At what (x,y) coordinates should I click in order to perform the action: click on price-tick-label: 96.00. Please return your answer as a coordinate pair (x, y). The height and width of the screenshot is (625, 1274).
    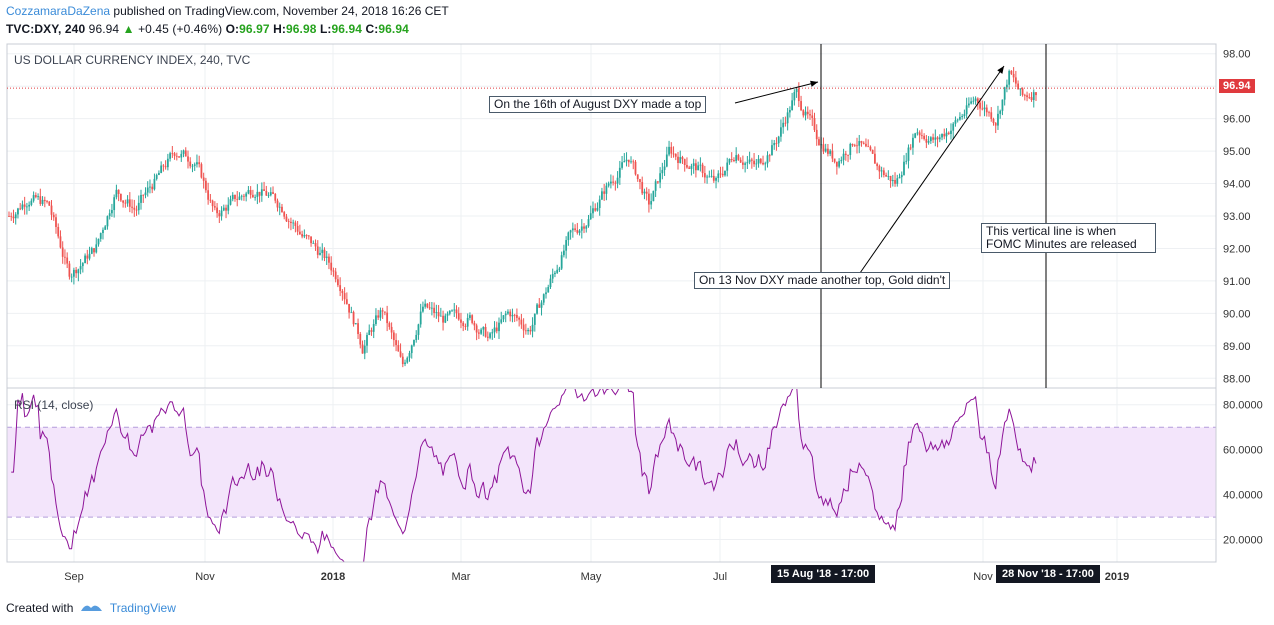
    Looking at the image, I should click on (1237, 120).